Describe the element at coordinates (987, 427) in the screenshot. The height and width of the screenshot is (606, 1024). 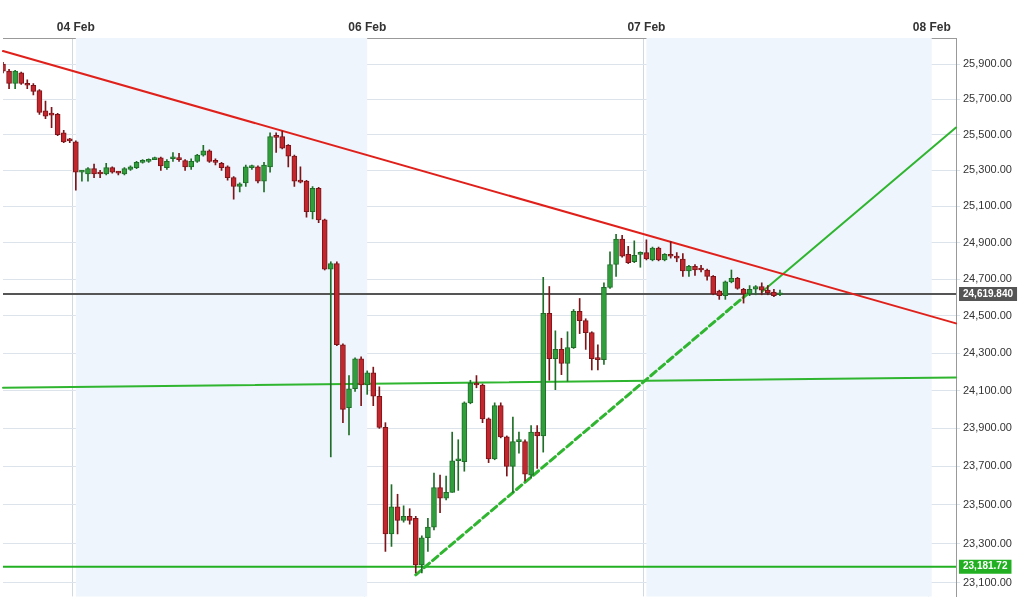
I see `y-tick-label: 23,900.00` at that location.